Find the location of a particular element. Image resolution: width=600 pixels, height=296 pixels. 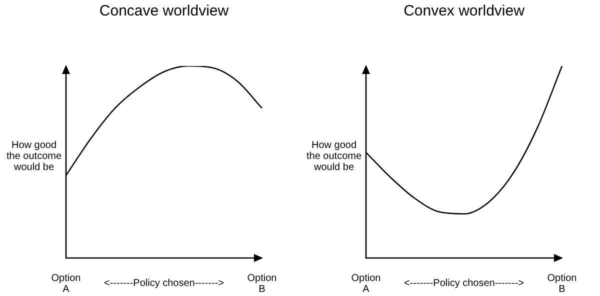

chart-title: Convex worldview is located at coordinates (464, 11).